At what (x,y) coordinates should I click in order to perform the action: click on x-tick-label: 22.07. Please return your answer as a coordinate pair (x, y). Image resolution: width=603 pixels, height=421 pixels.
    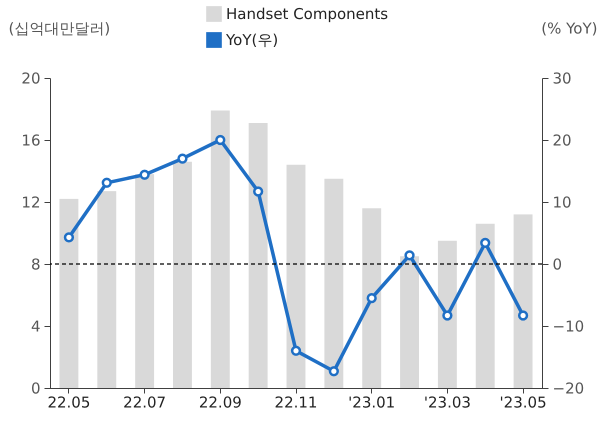
    Looking at the image, I should click on (144, 403).